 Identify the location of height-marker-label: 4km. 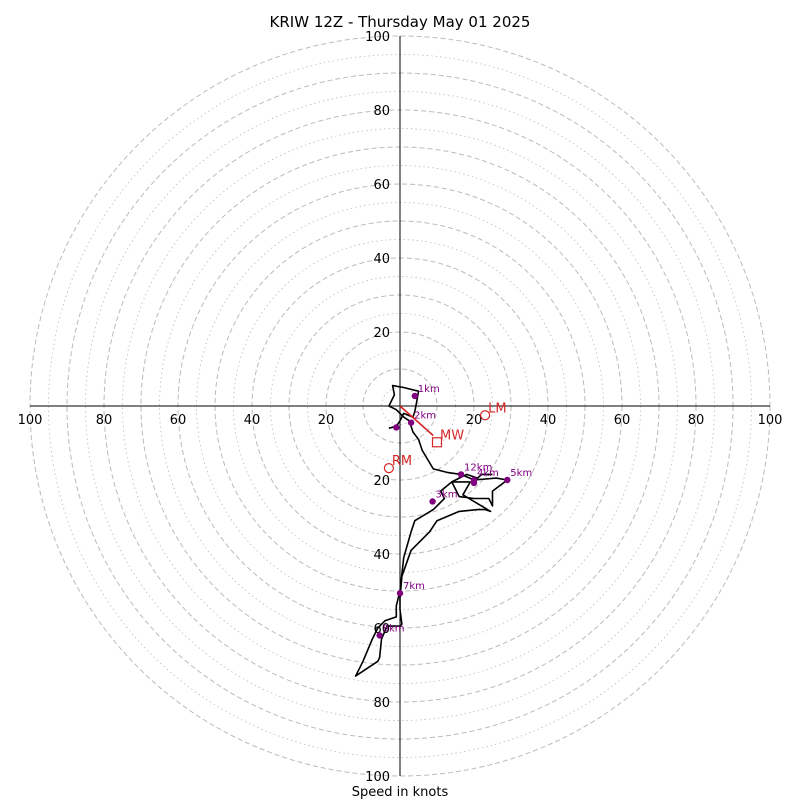
(488, 473).